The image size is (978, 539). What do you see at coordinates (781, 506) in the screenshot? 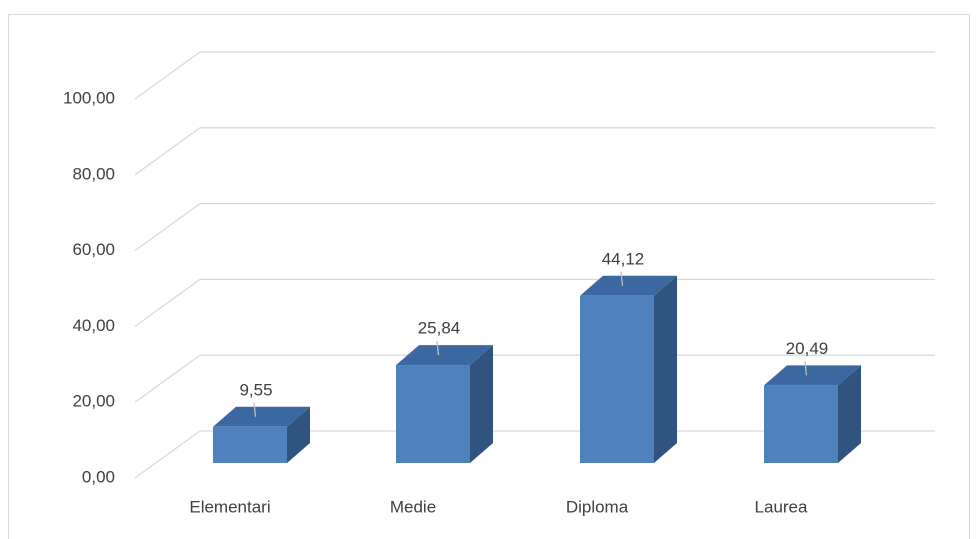
I see `x-tick-label: Laurea` at bounding box center [781, 506].